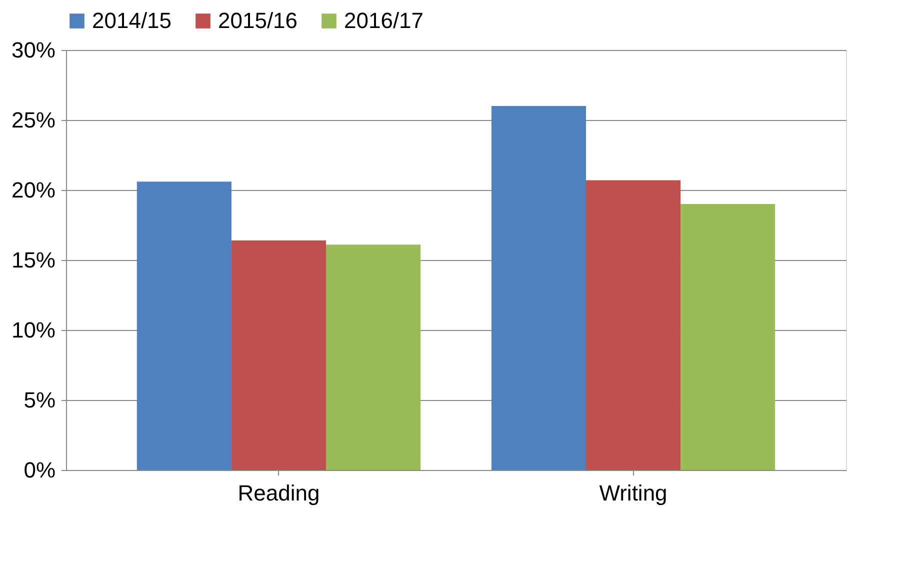  Describe the element at coordinates (33, 50) in the screenshot. I see `y-tick-label: 30%` at that location.